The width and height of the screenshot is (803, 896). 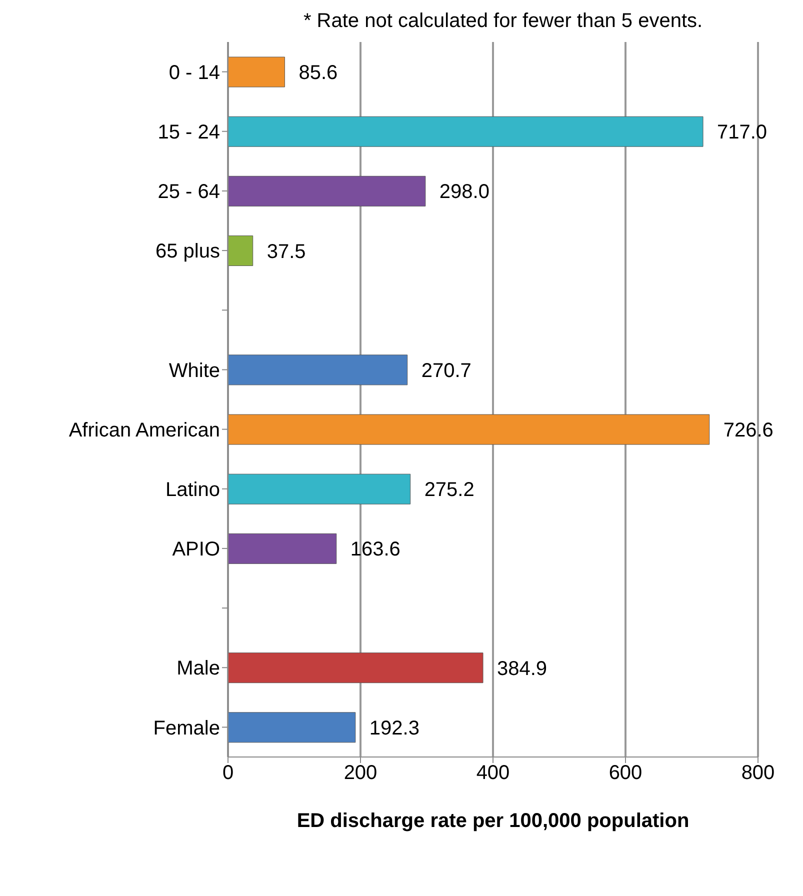 What do you see at coordinates (464, 192) in the screenshot?
I see `data-label: 298.0` at bounding box center [464, 192].